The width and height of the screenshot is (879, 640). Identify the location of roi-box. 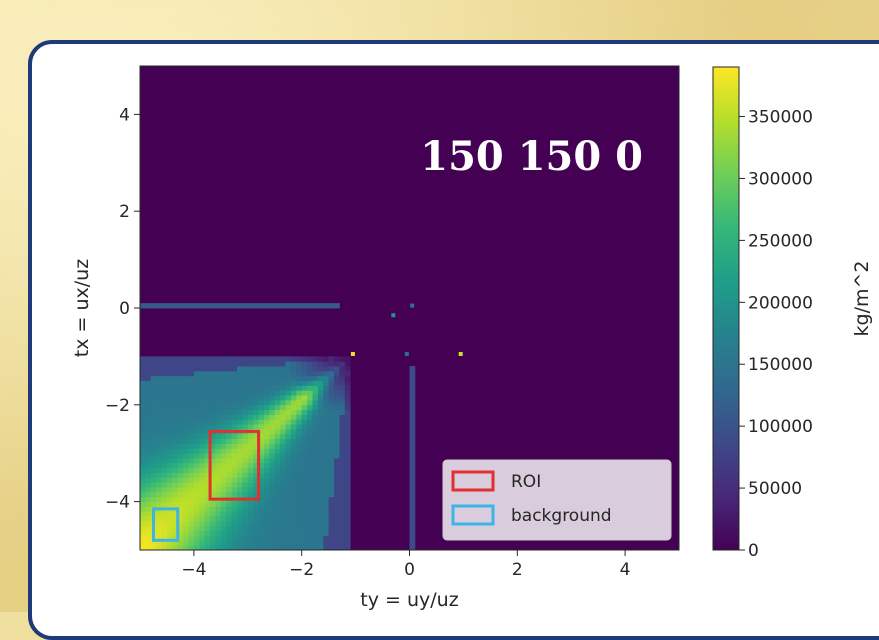
(234, 465).